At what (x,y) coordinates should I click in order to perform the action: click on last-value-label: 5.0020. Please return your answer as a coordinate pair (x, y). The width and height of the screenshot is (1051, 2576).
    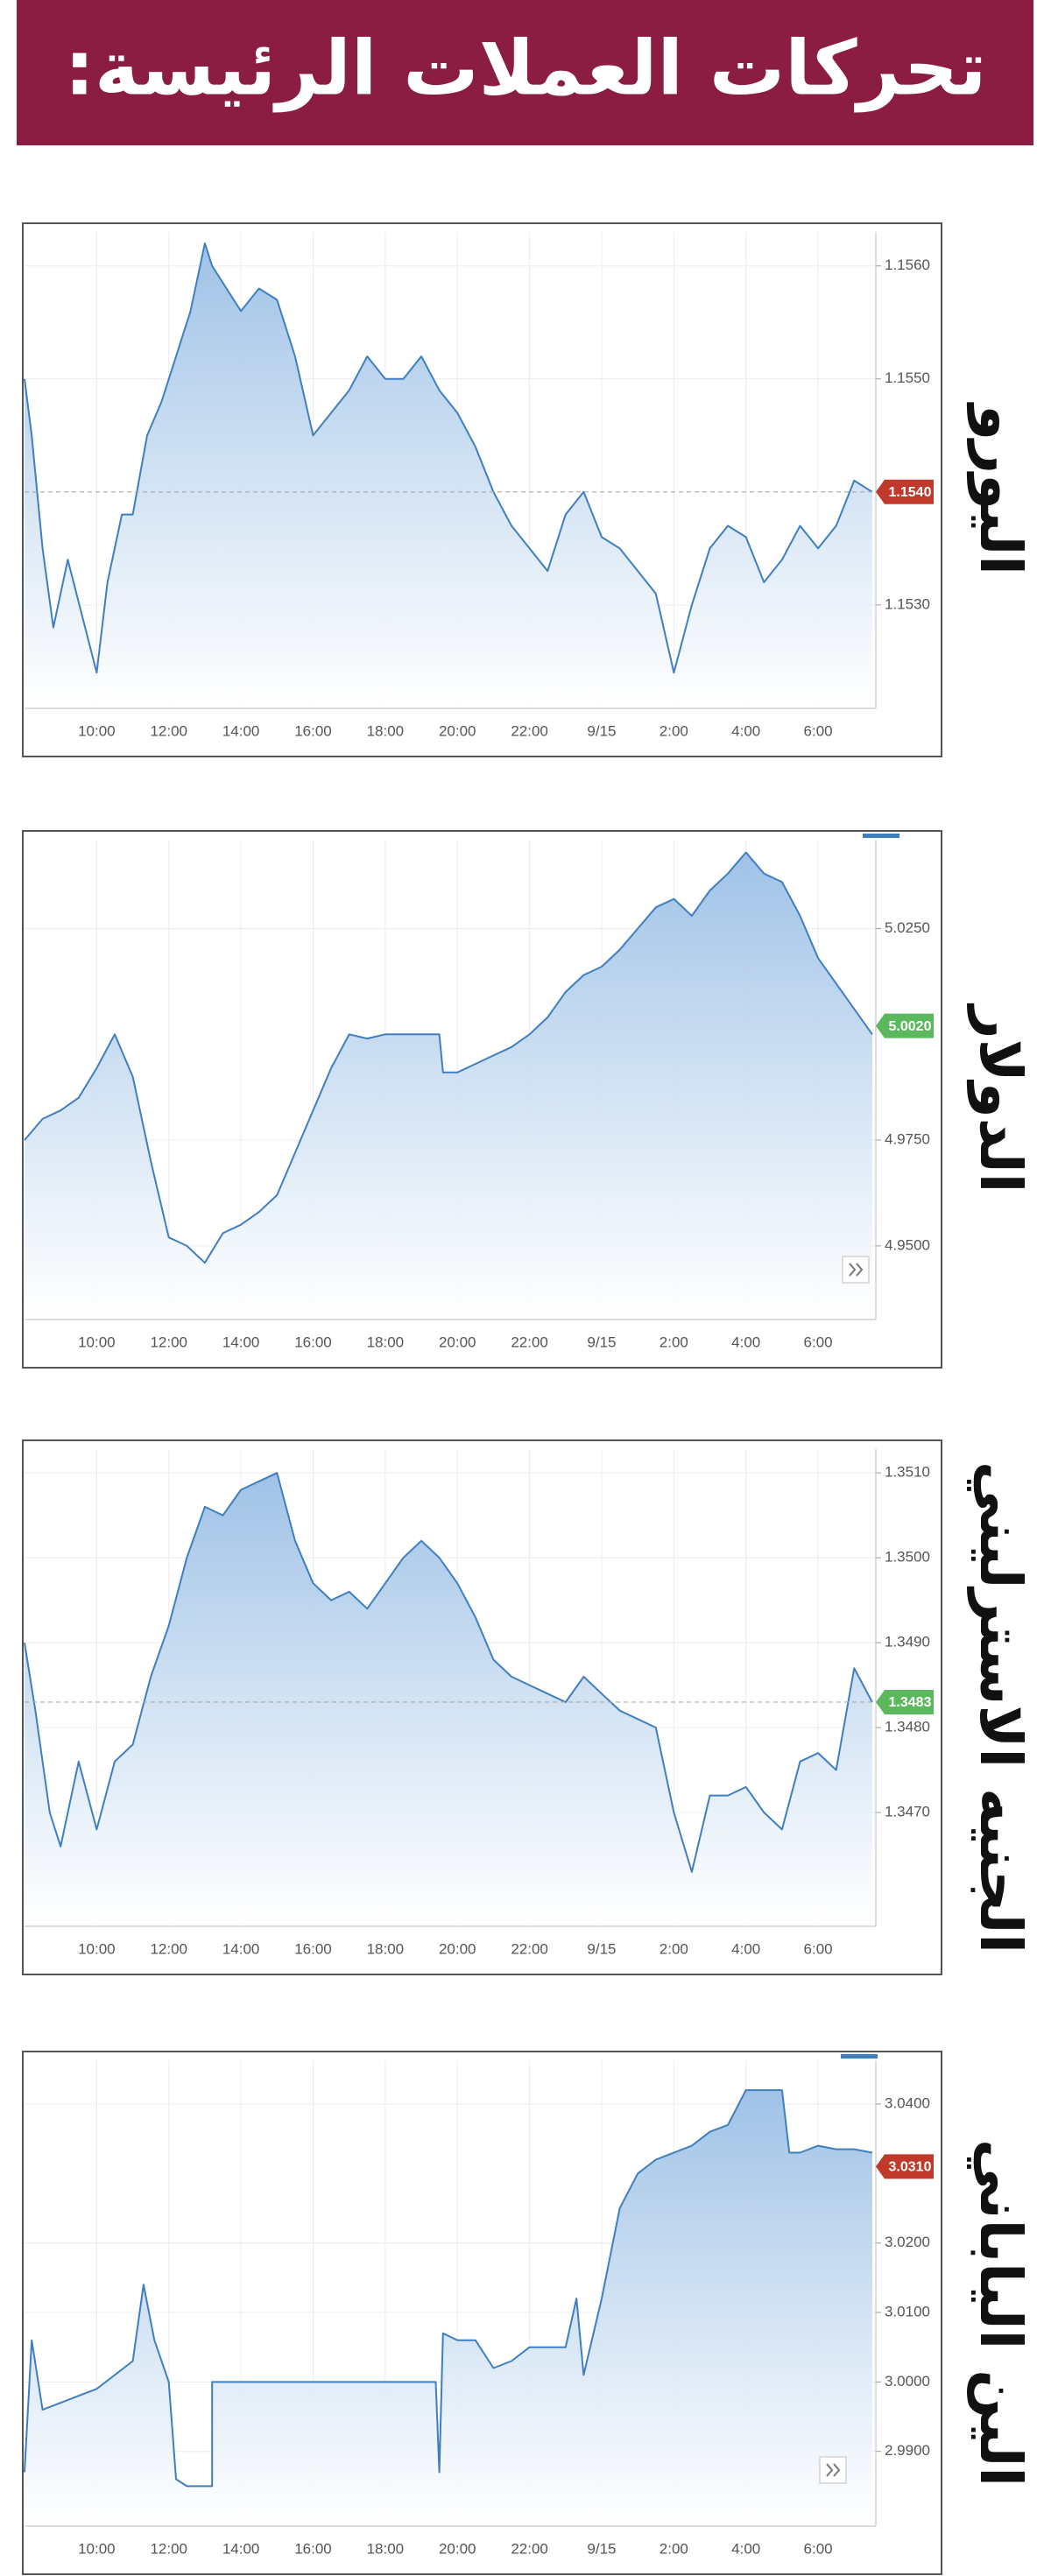
    Looking at the image, I should click on (911, 1026).